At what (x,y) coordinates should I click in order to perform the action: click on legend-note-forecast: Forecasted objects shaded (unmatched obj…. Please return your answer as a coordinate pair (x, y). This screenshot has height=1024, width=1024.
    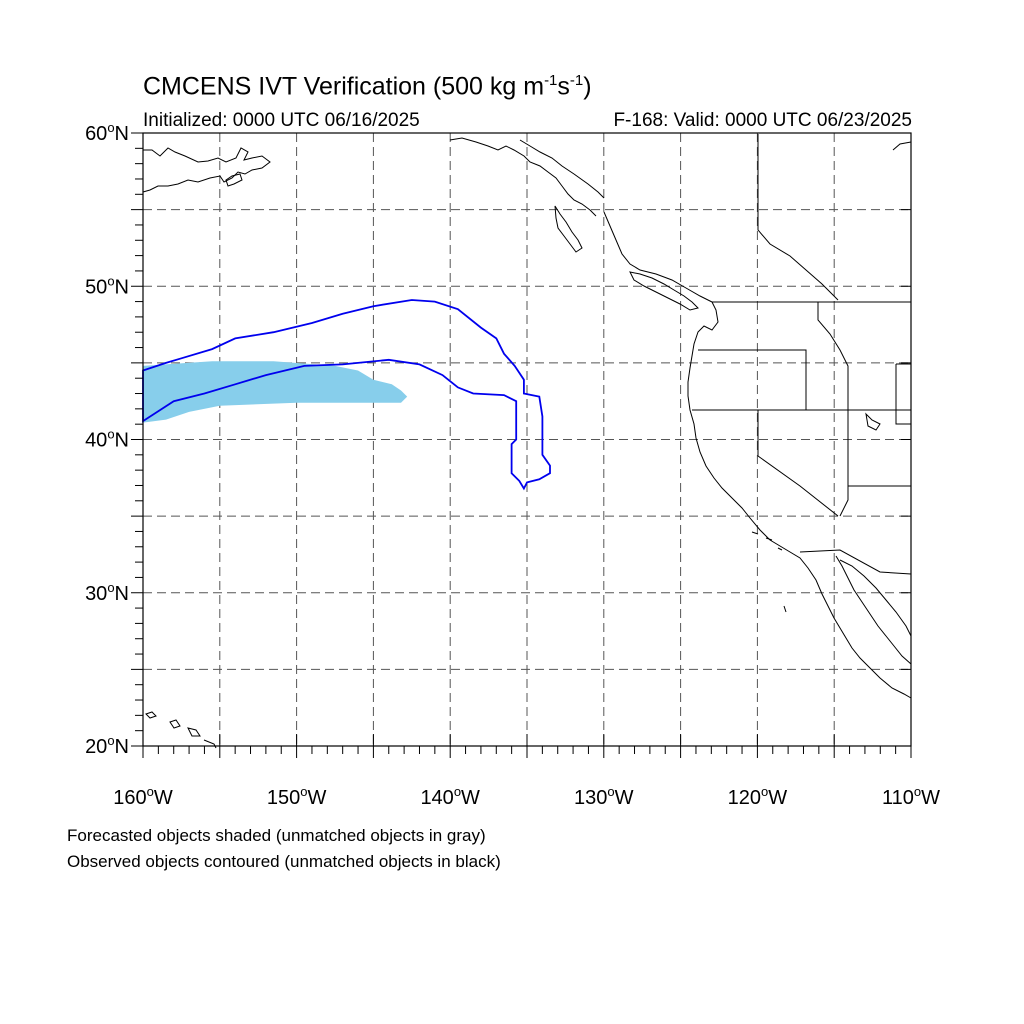
    Looking at the image, I should click on (276, 835).